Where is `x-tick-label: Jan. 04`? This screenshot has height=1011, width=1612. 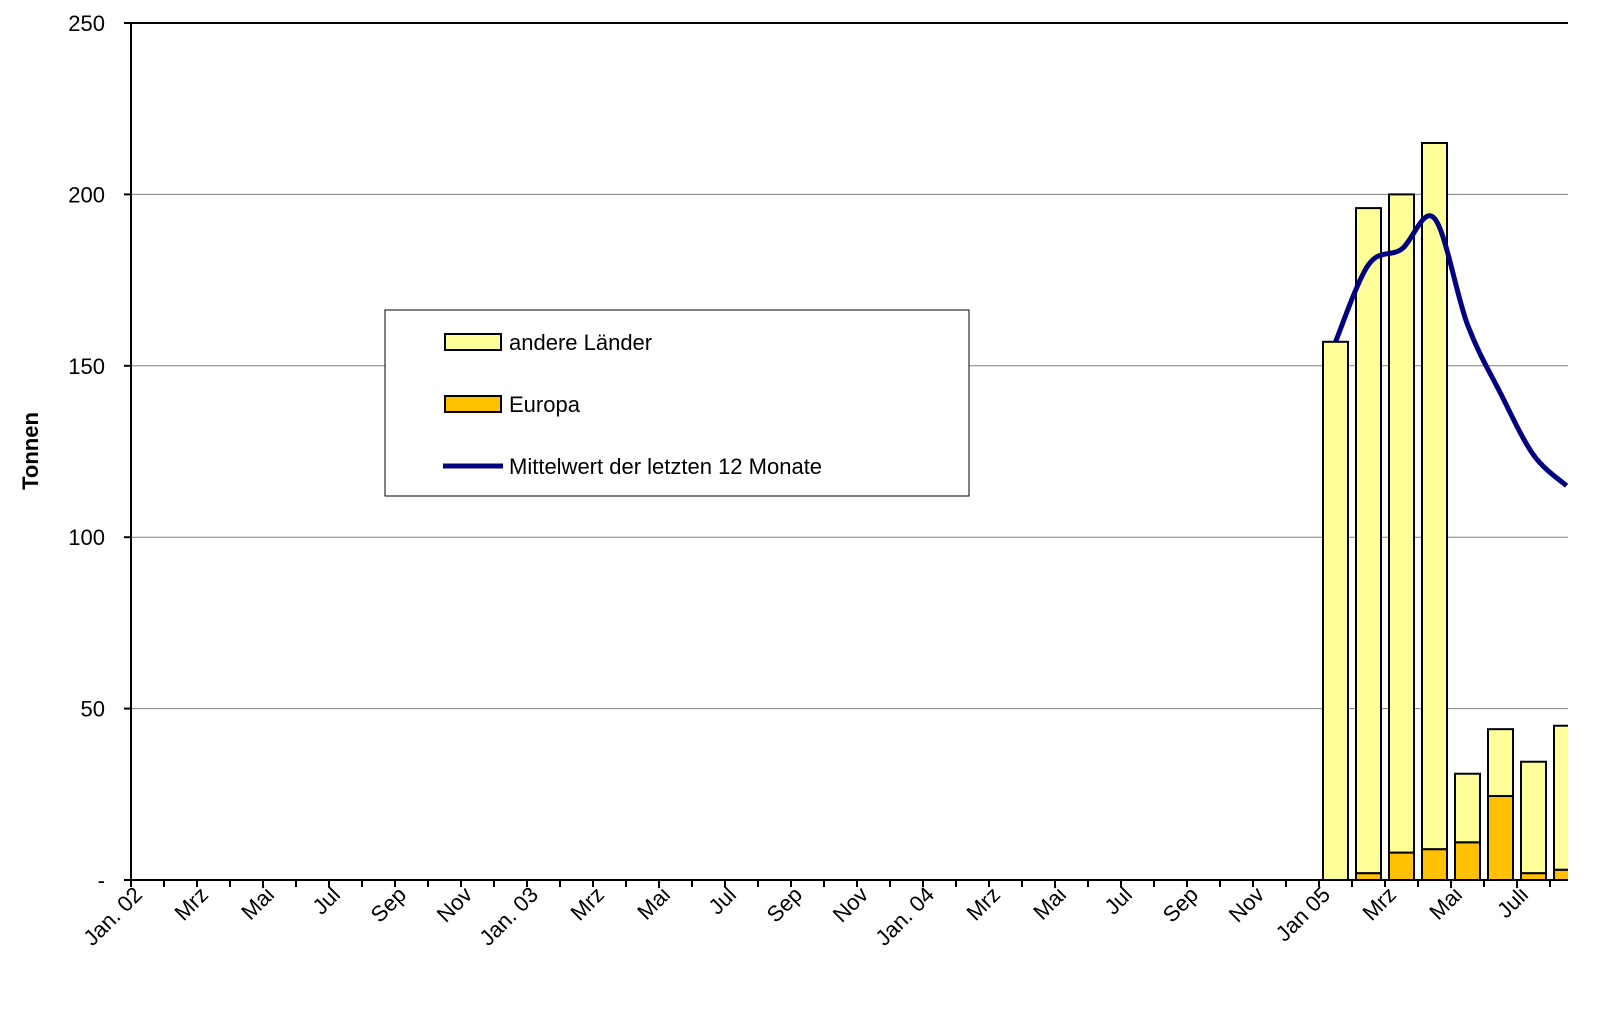 x-tick-label: Jan. 04 is located at coordinates (904, 916).